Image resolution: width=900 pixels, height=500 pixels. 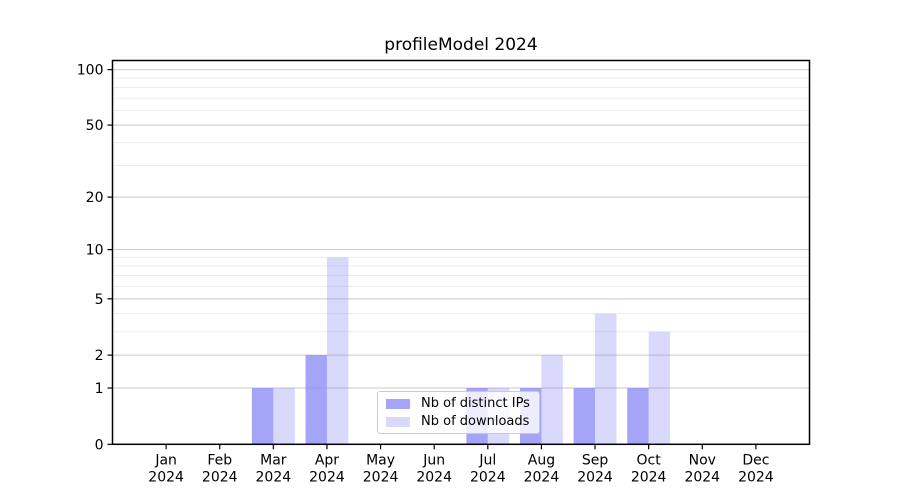 I want to click on svg-text: Jul, so click(x=487, y=460).